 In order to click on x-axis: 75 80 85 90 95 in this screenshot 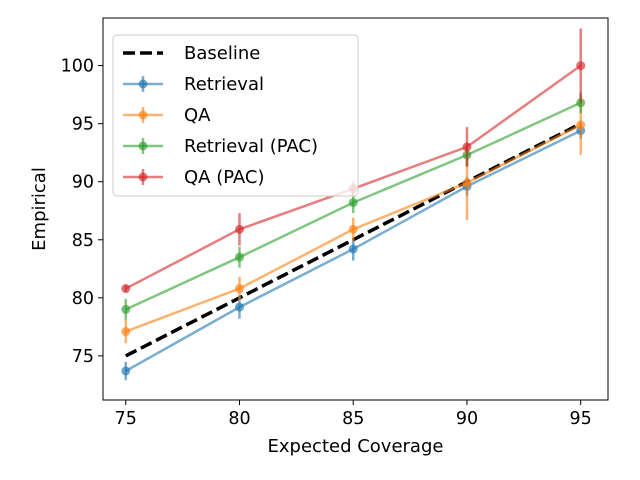, I will do `click(353, 414)`.